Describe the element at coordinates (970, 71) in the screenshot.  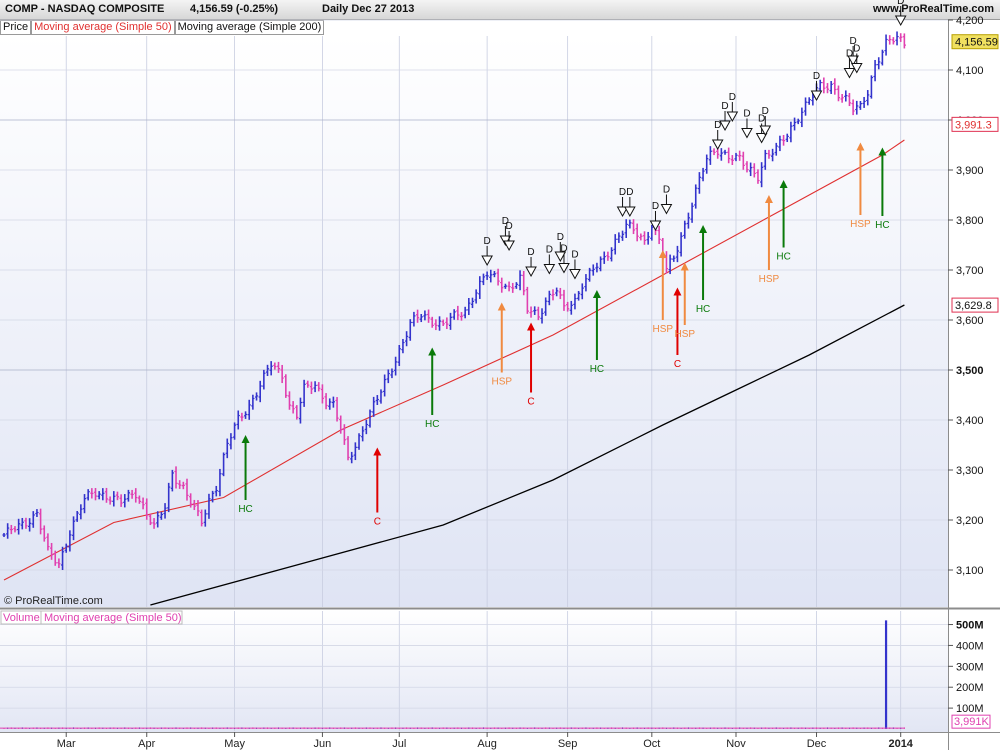
I see `price-label: 4,100` at that location.